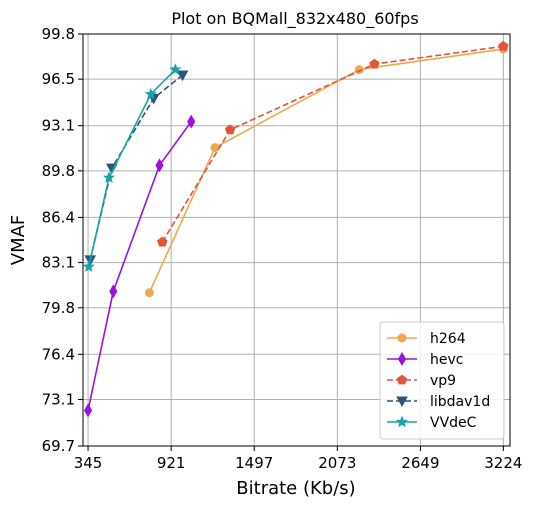 Image resolution: width=534 pixels, height=507 pixels. I want to click on series-libdav1d, so click(136, 168).